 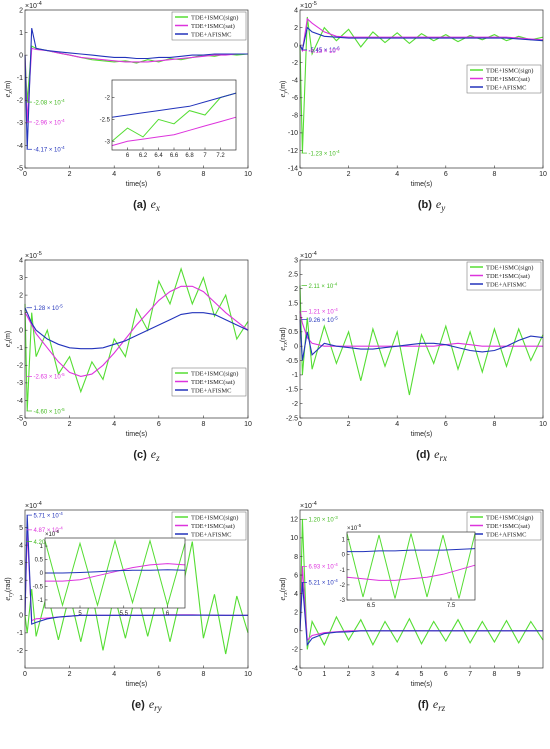 What do you see at coordinates (50, 376) in the screenshot?
I see `annotation: -2.63 × 10⁻⁵` at bounding box center [50, 376].